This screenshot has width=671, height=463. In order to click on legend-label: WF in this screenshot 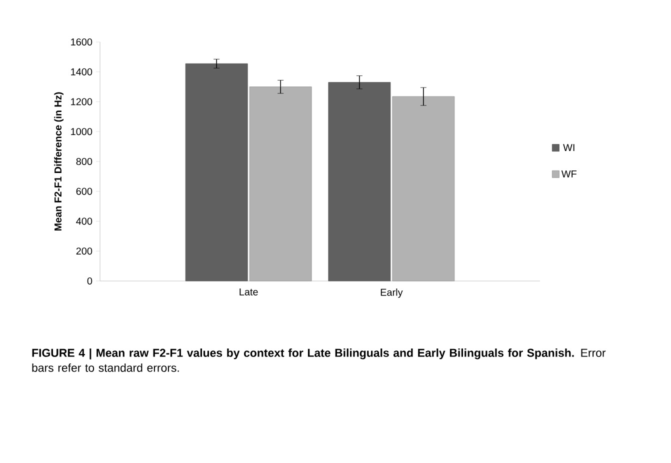, I will do `click(568, 174)`.